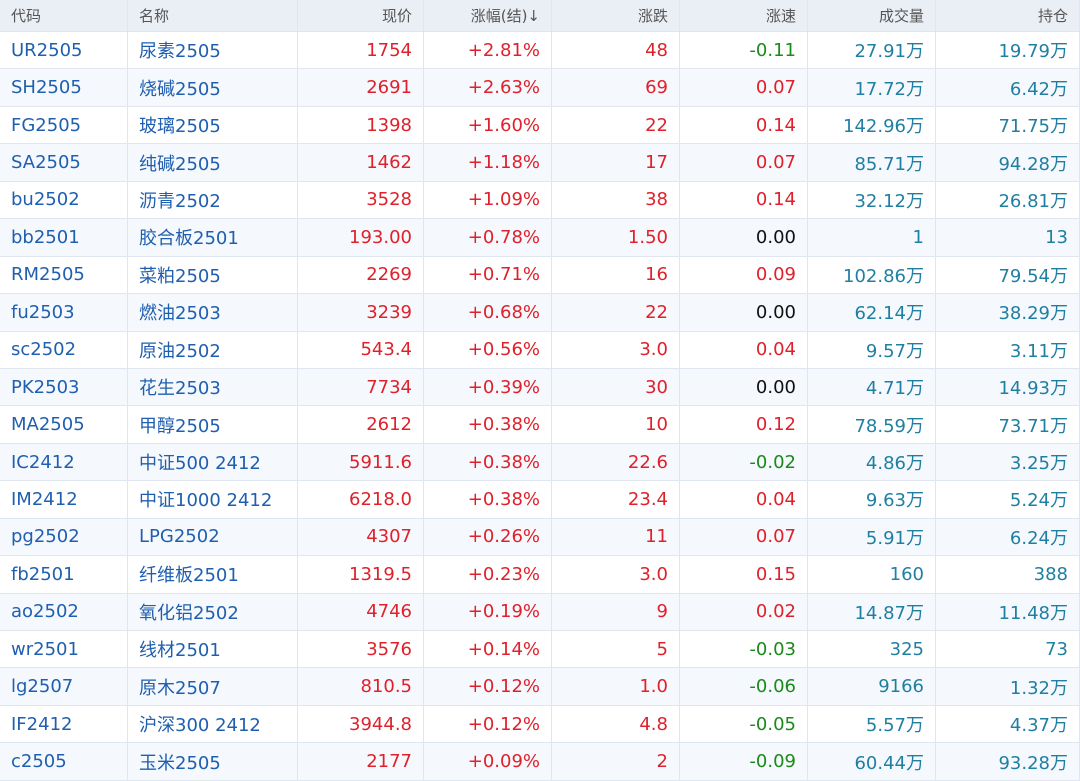  I want to click on price-cell: 193.00, so click(361, 238).